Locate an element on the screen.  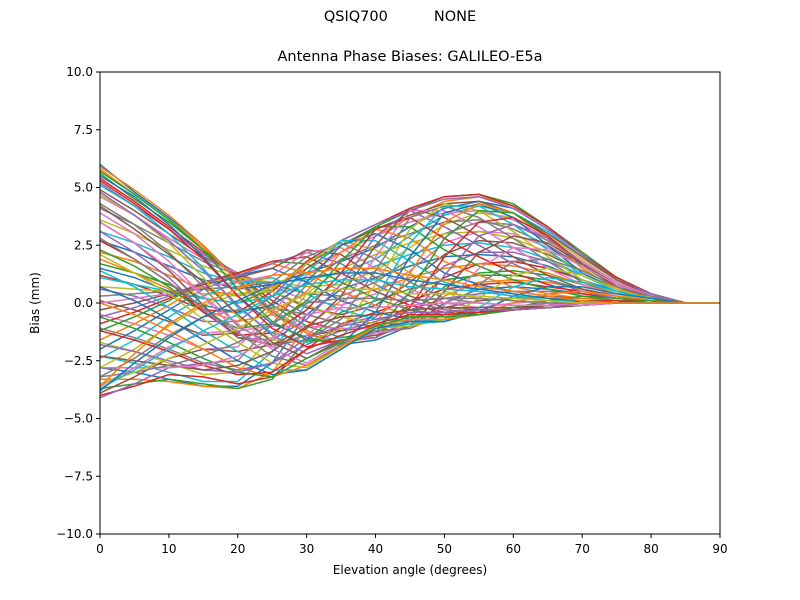
y-tick-label: −5.0 is located at coordinates (78, 419).